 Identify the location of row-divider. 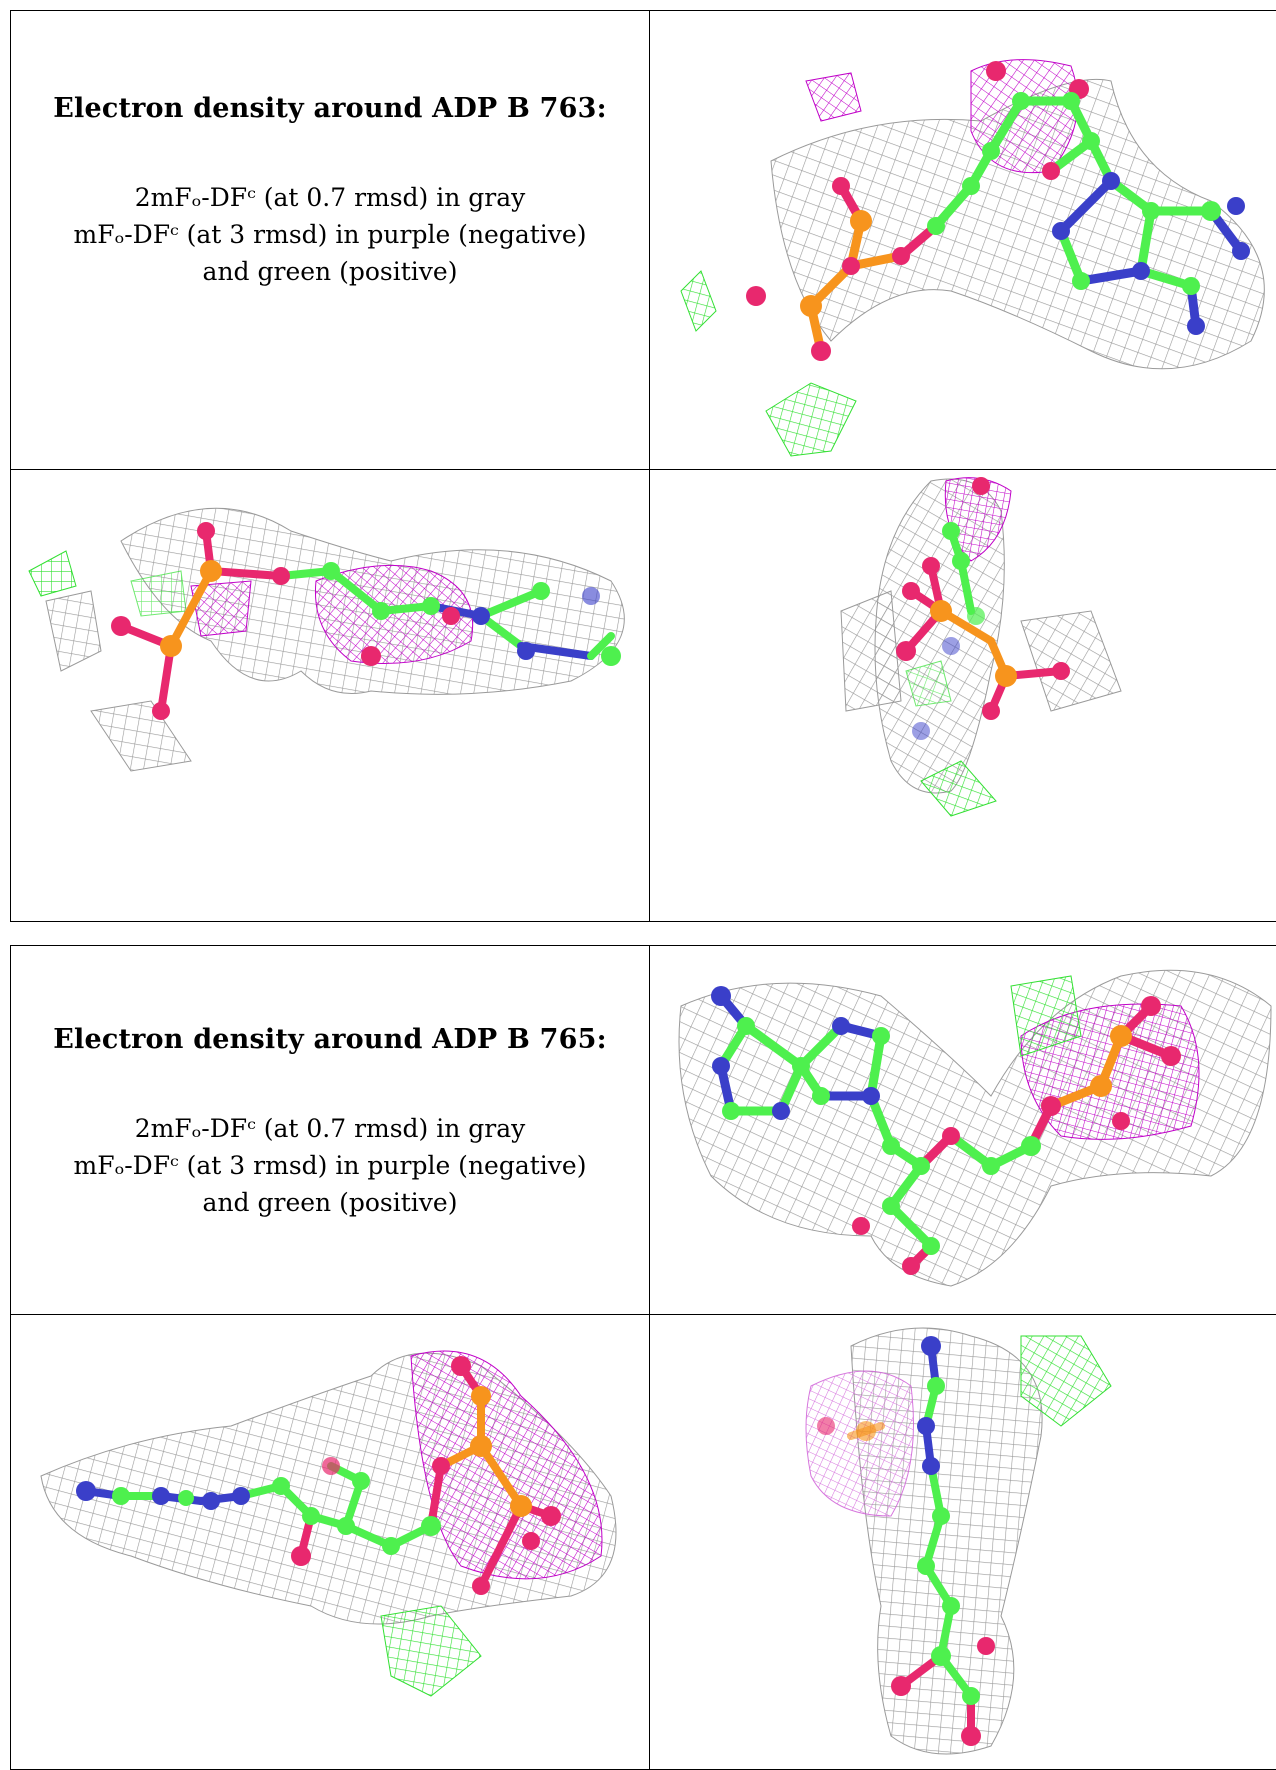
(643, 1314).